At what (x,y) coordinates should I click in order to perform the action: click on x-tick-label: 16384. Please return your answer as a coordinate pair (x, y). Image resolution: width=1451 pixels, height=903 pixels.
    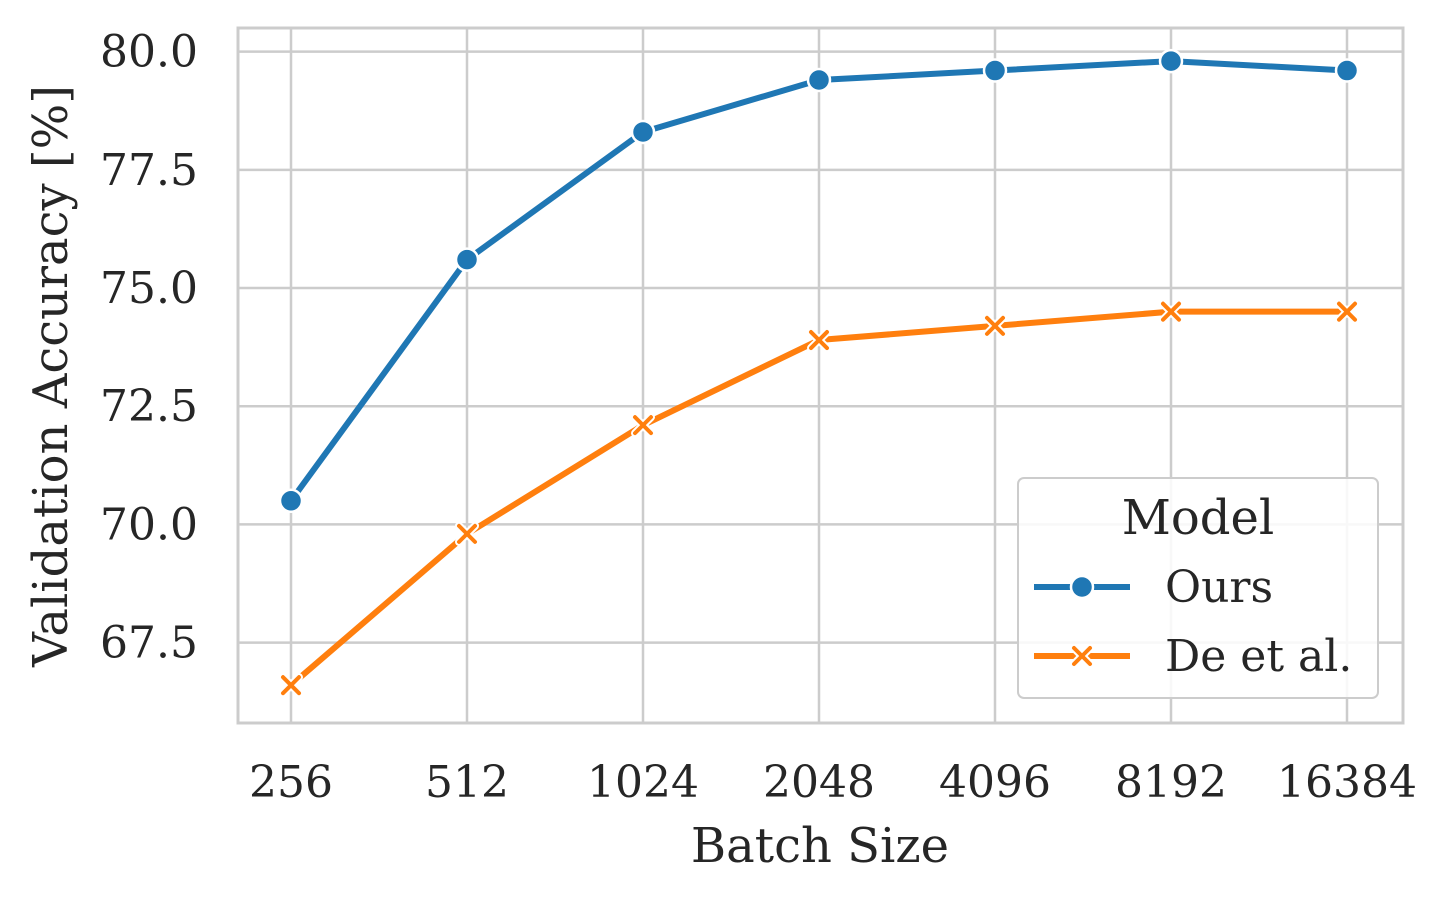
    Looking at the image, I should click on (1347, 782).